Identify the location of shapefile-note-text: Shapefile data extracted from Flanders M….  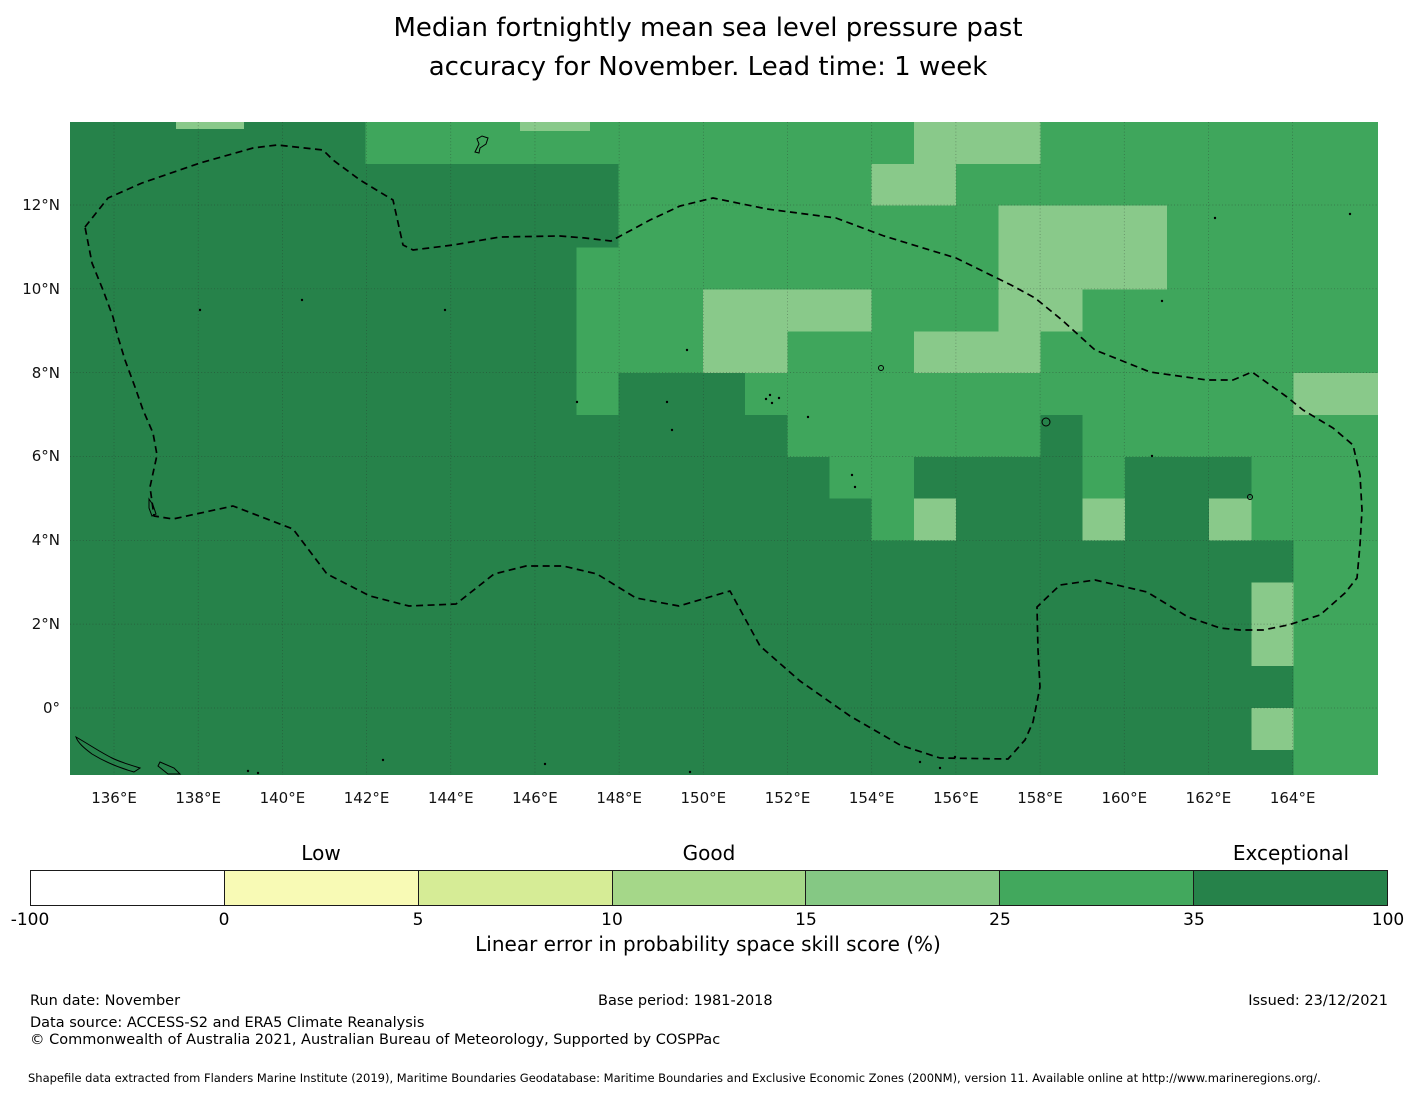
(674, 1078).